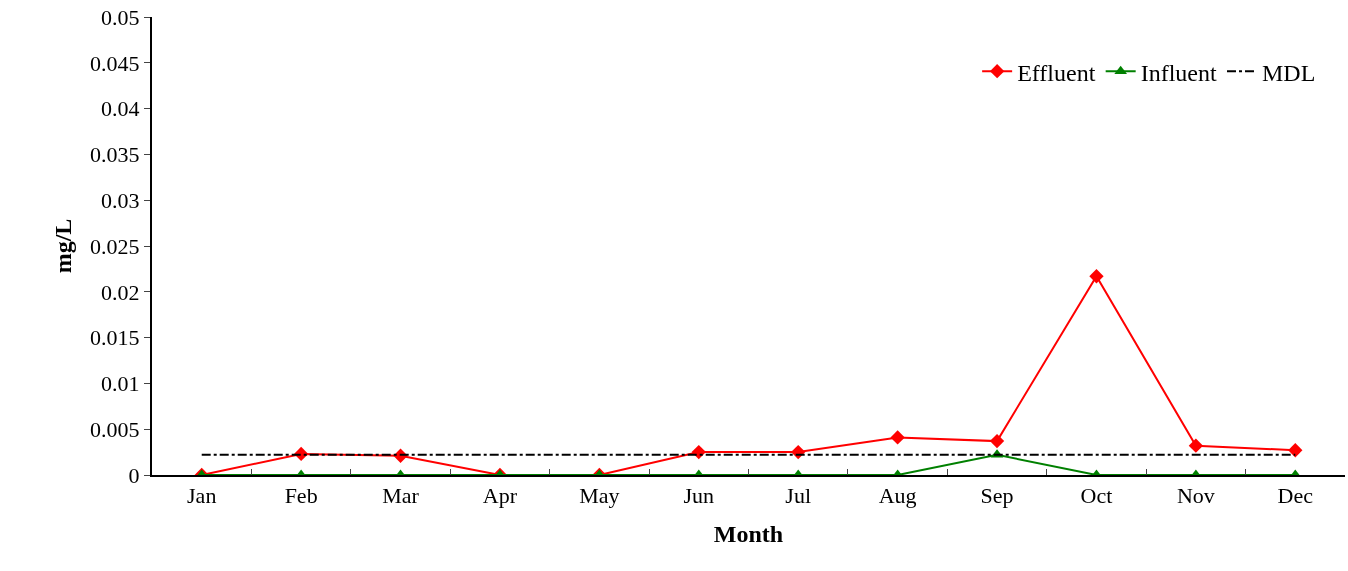  What do you see at coordinates (120, 384) in the screenshot?
I see `y-tick-label: 0.01` at bounding box center [120, 384].